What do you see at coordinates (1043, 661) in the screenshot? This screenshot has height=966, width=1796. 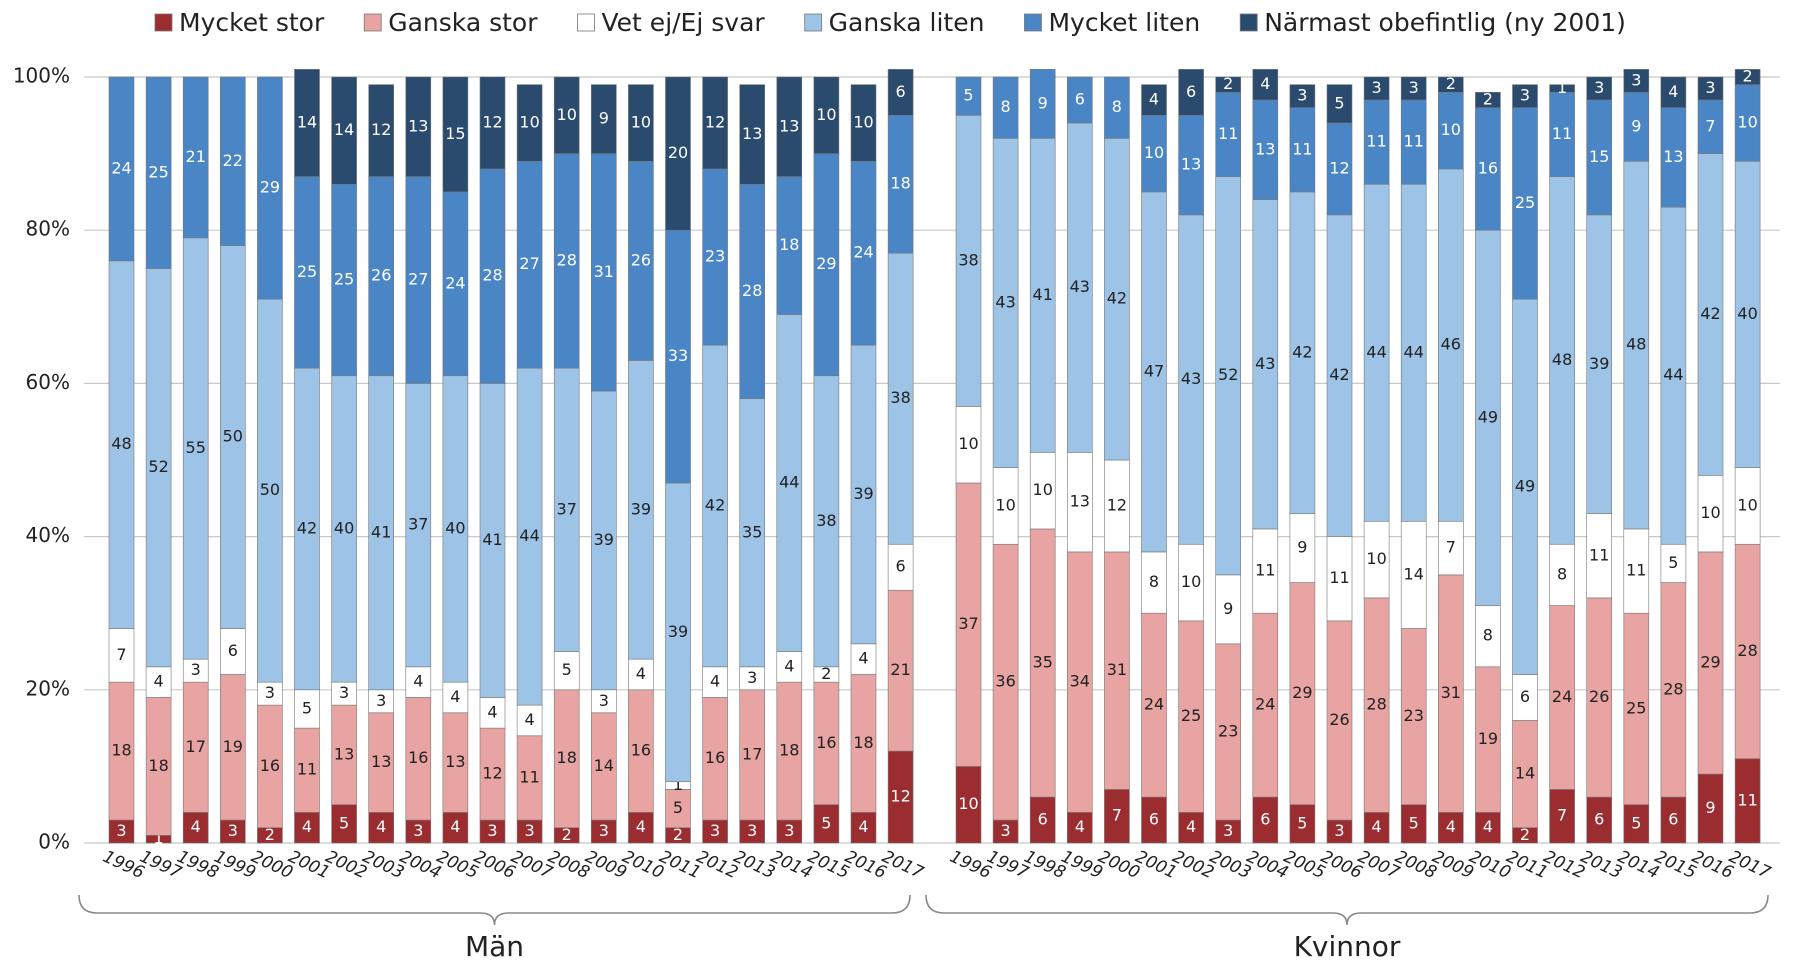 I see `value-label: 35` at bounding box center [1043, 661].